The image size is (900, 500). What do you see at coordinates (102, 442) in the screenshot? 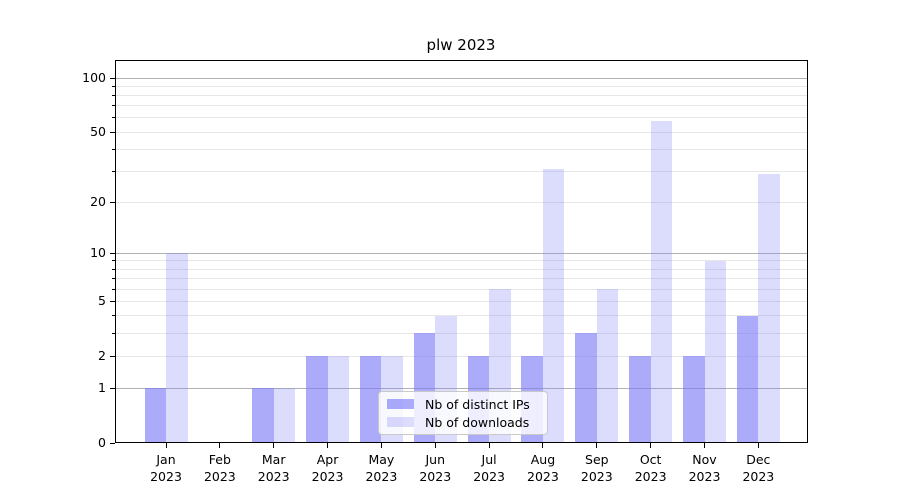
I see `y-tick-label: 0` at bounding box center [102, 442].